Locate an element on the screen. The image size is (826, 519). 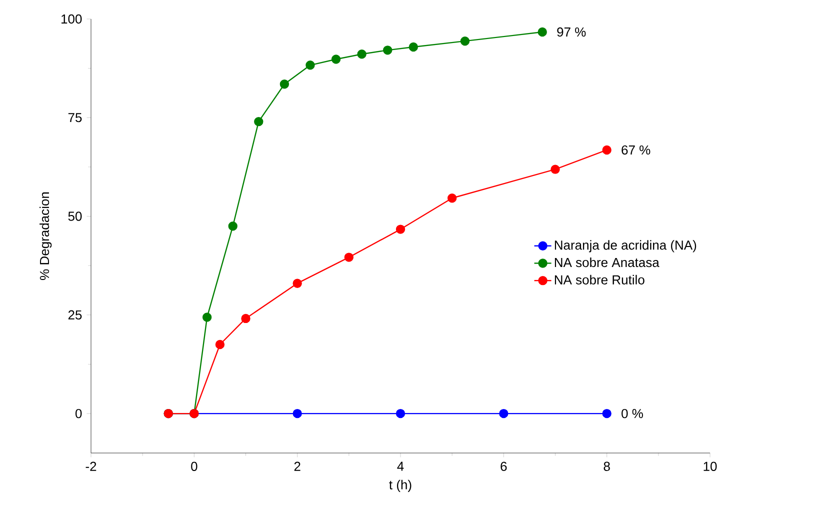
annotation: 97 % is located at coordinates (571, 32).